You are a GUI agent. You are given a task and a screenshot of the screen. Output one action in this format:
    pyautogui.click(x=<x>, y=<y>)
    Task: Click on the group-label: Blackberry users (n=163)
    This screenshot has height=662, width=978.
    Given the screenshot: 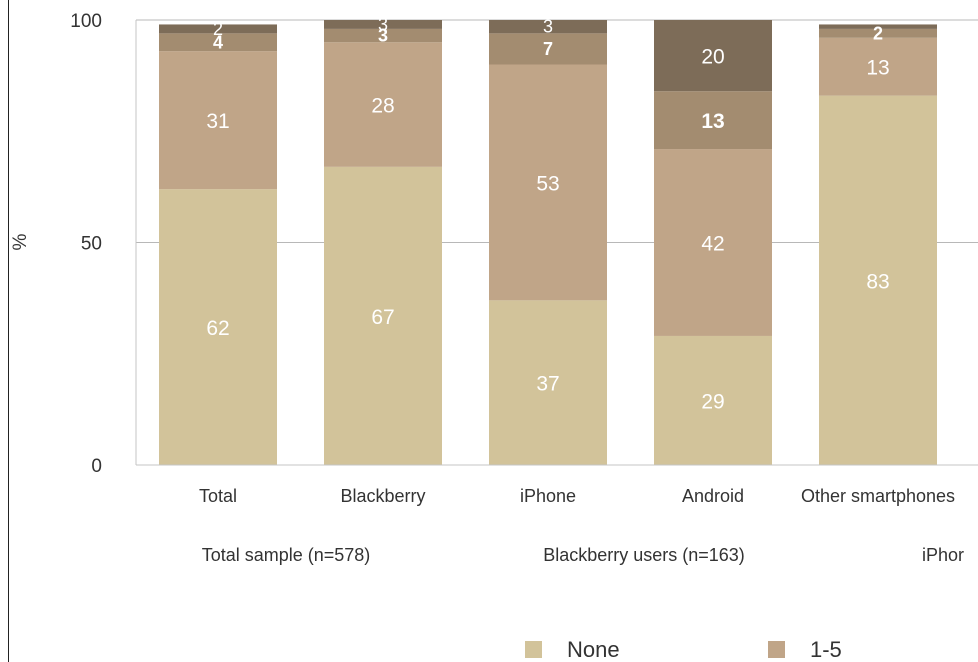 What is the action you would take?
    pyautogui.click(x=644, y=555)
    